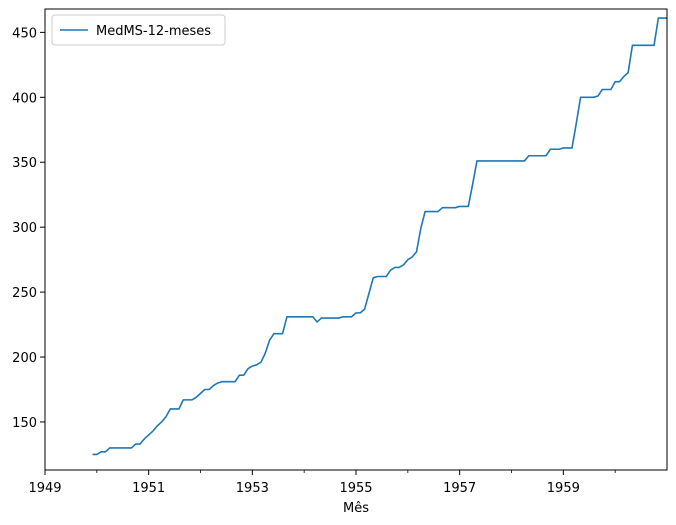 This screenshot has height=525, width=676. I want to click on x-tick-label: 1957, so click(459, 488).